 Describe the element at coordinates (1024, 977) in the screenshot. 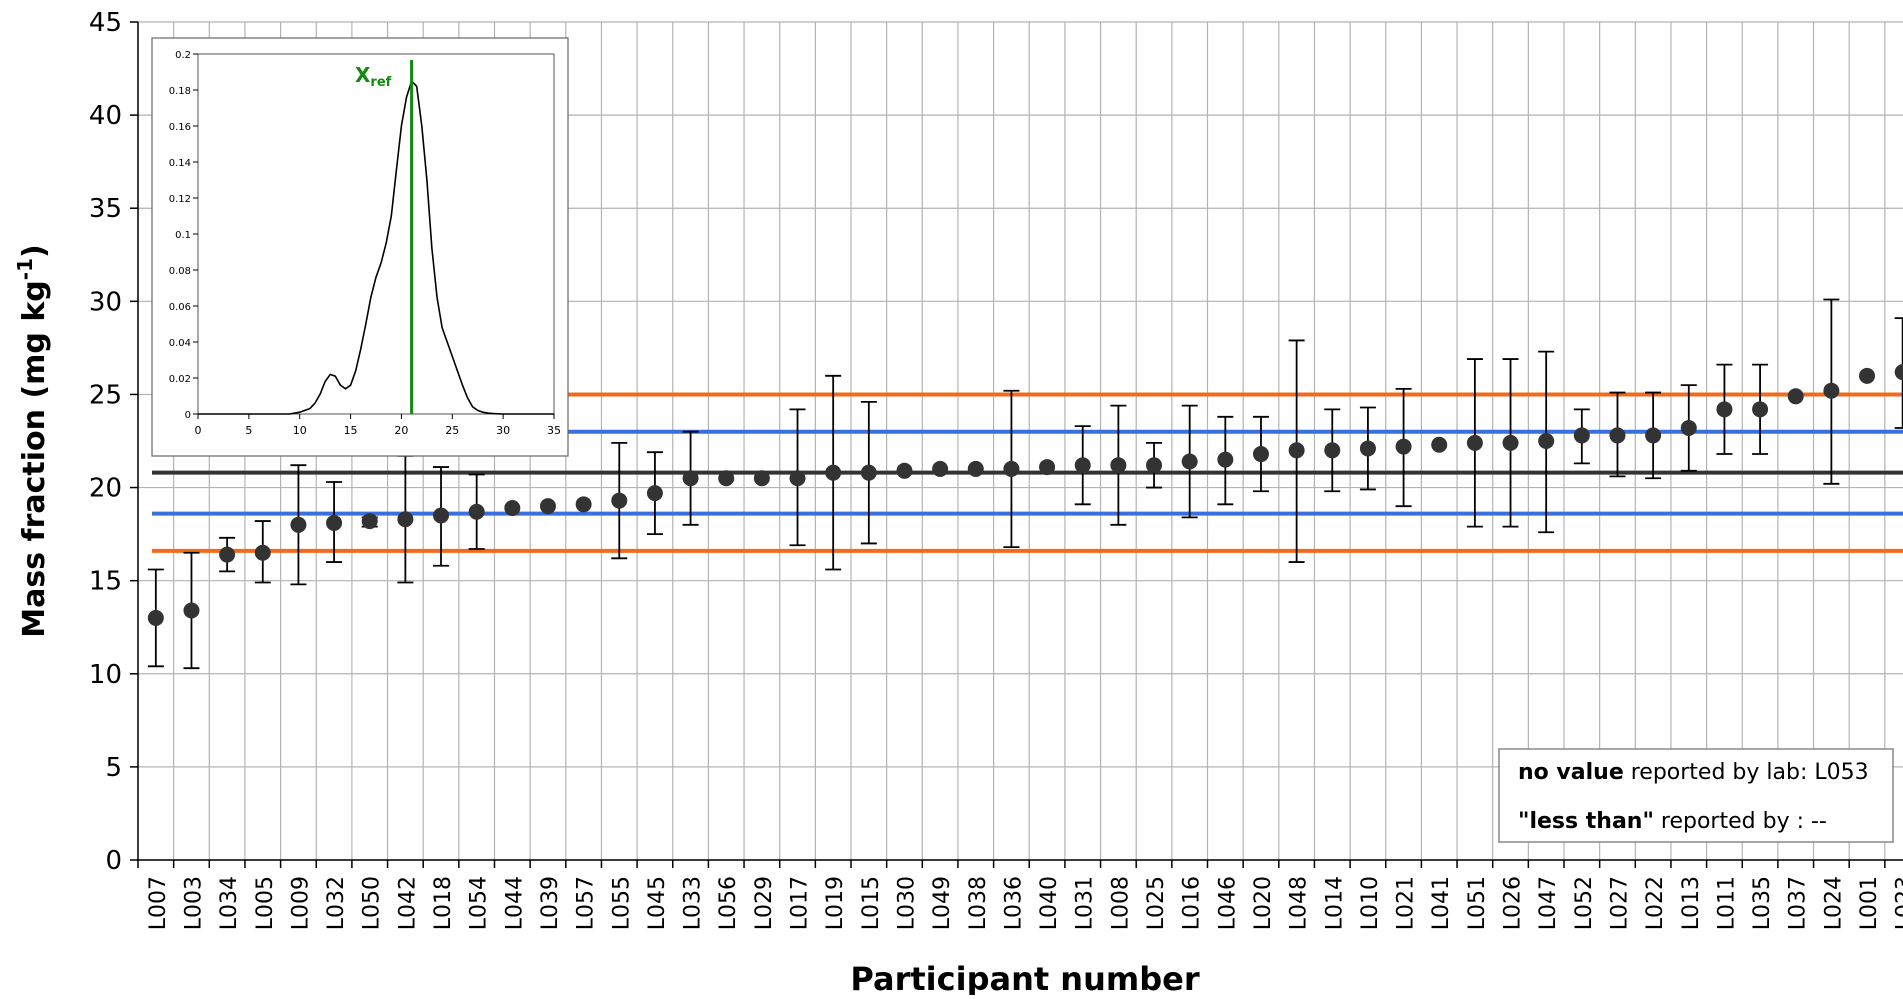

I see `x-axis-title: Participant number` at that location.